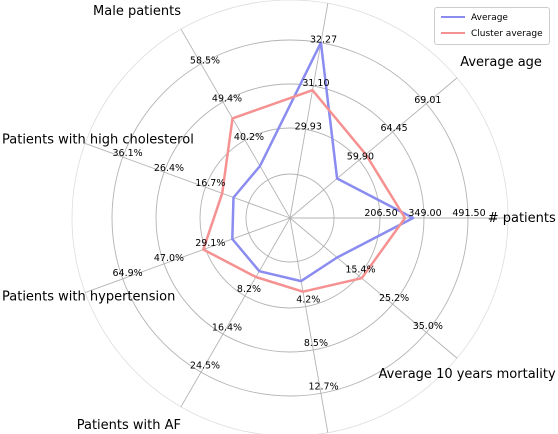 Image resolution: width=558 pixels, height=434 pixels. Describe the element at coordinates (315, 83) in the screenshot. I see `tick-label: 31.10` at that location.